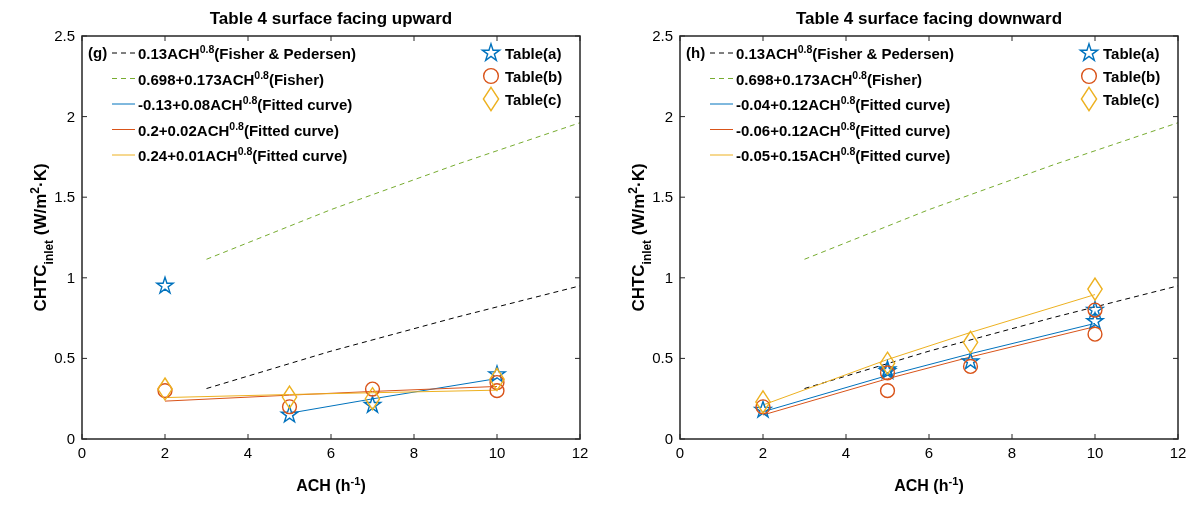 This screenshot has width=1197, height=511. What do you see at coordinates (843, 154) in the screenshot?
I see `legend-label: -0.05+0.15ACH$^{0.8}$(Fitted curve)` at bounding box center [843, 154].